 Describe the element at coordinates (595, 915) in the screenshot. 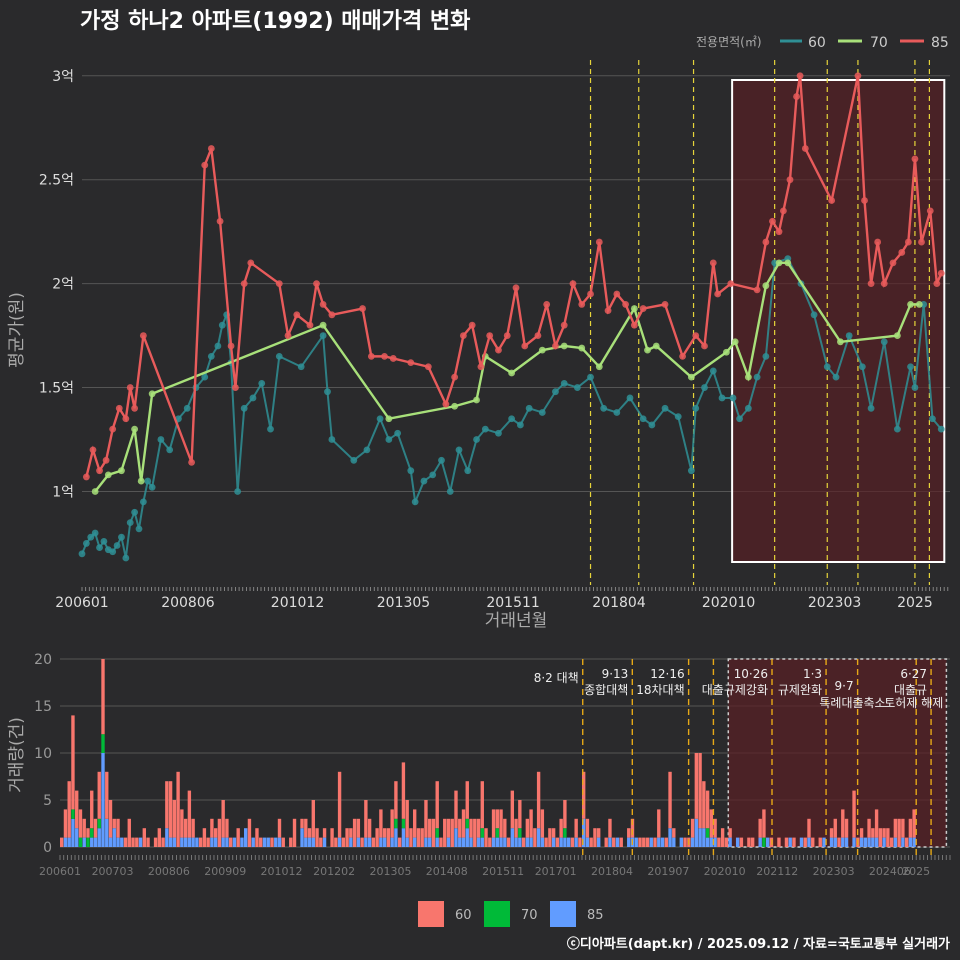

I see `bottom-legend-label-85: 85` at that location.